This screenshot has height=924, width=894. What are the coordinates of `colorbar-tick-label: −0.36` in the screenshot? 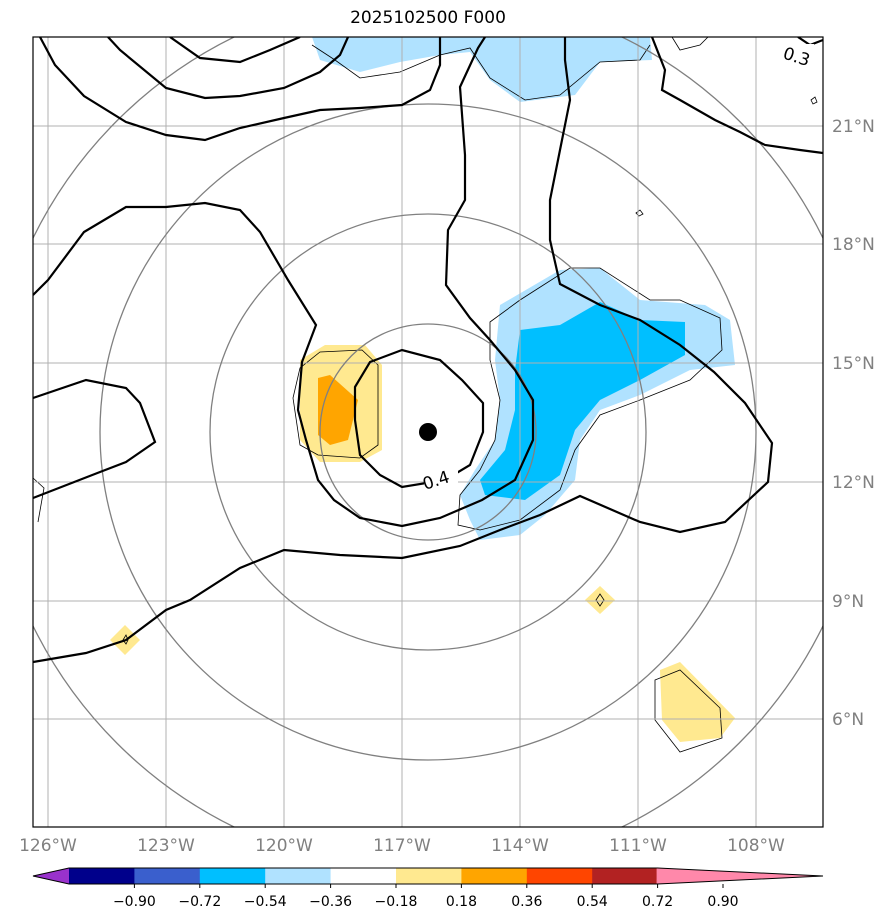 It's located at (330, 902).